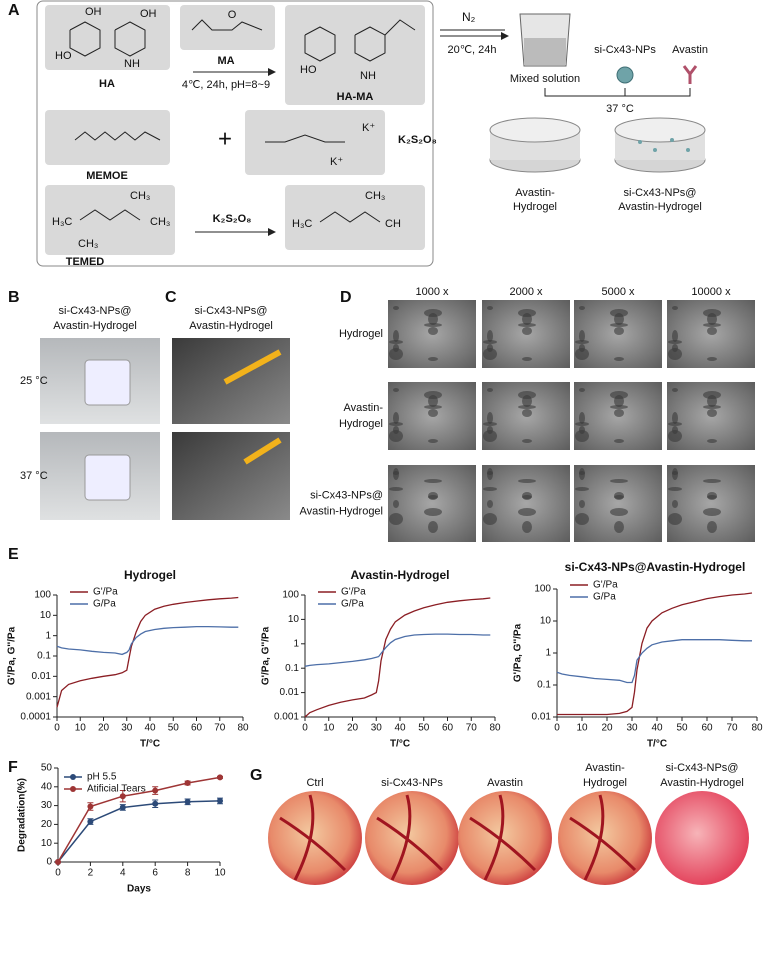 The width and height of the screenshot is (765, 953). I want to click on legend-marker, so click(73, 777).